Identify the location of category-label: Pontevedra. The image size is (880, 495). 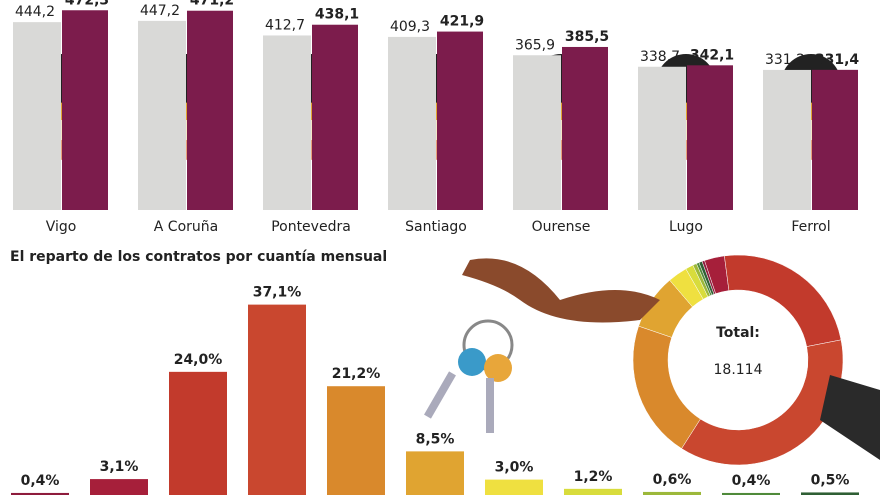
(311, 227).